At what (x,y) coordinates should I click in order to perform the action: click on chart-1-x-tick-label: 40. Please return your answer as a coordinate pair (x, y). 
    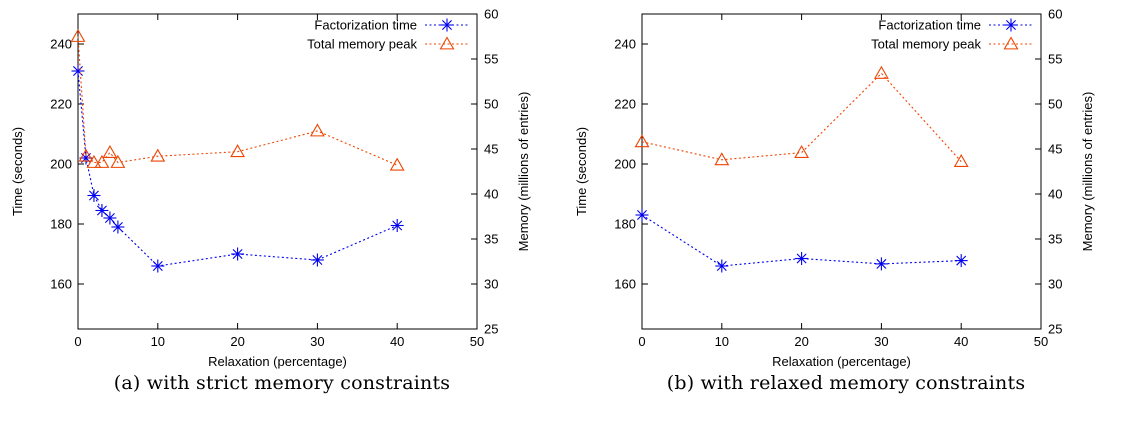
    Looking at the image, I should click on (961, 341).